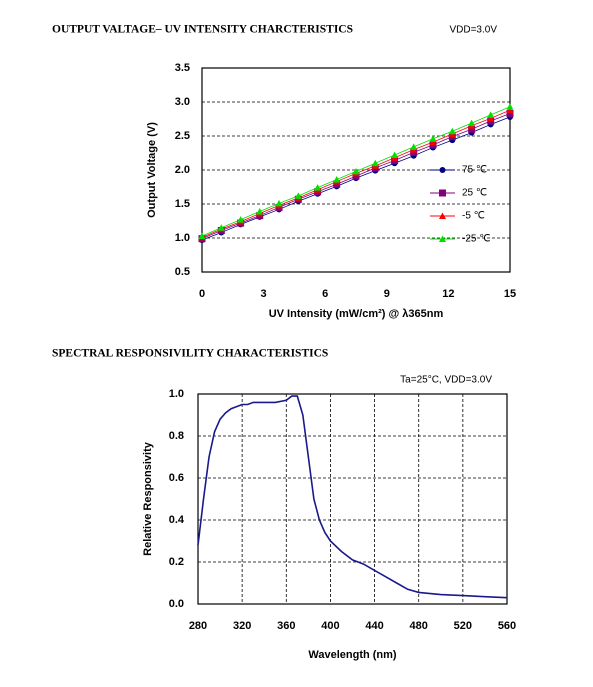  I want to click on y-tick-label: 0.5, so click(182, 272).